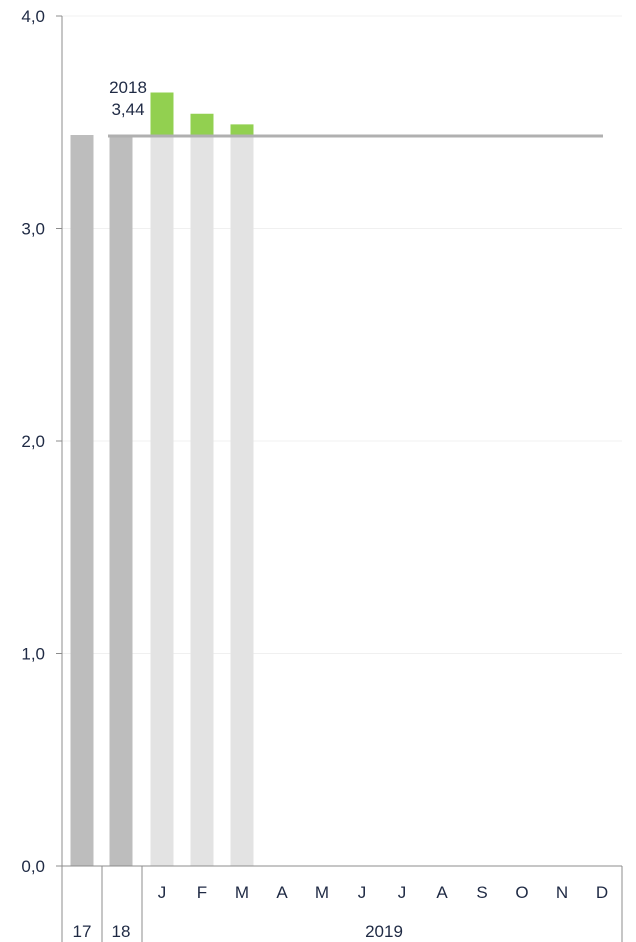 The image size is (636, 942). What do you see at coordinates (33, 654) in the screenshot?
I see `y-tick-label: 1,0` at bounding box center [33, 654].